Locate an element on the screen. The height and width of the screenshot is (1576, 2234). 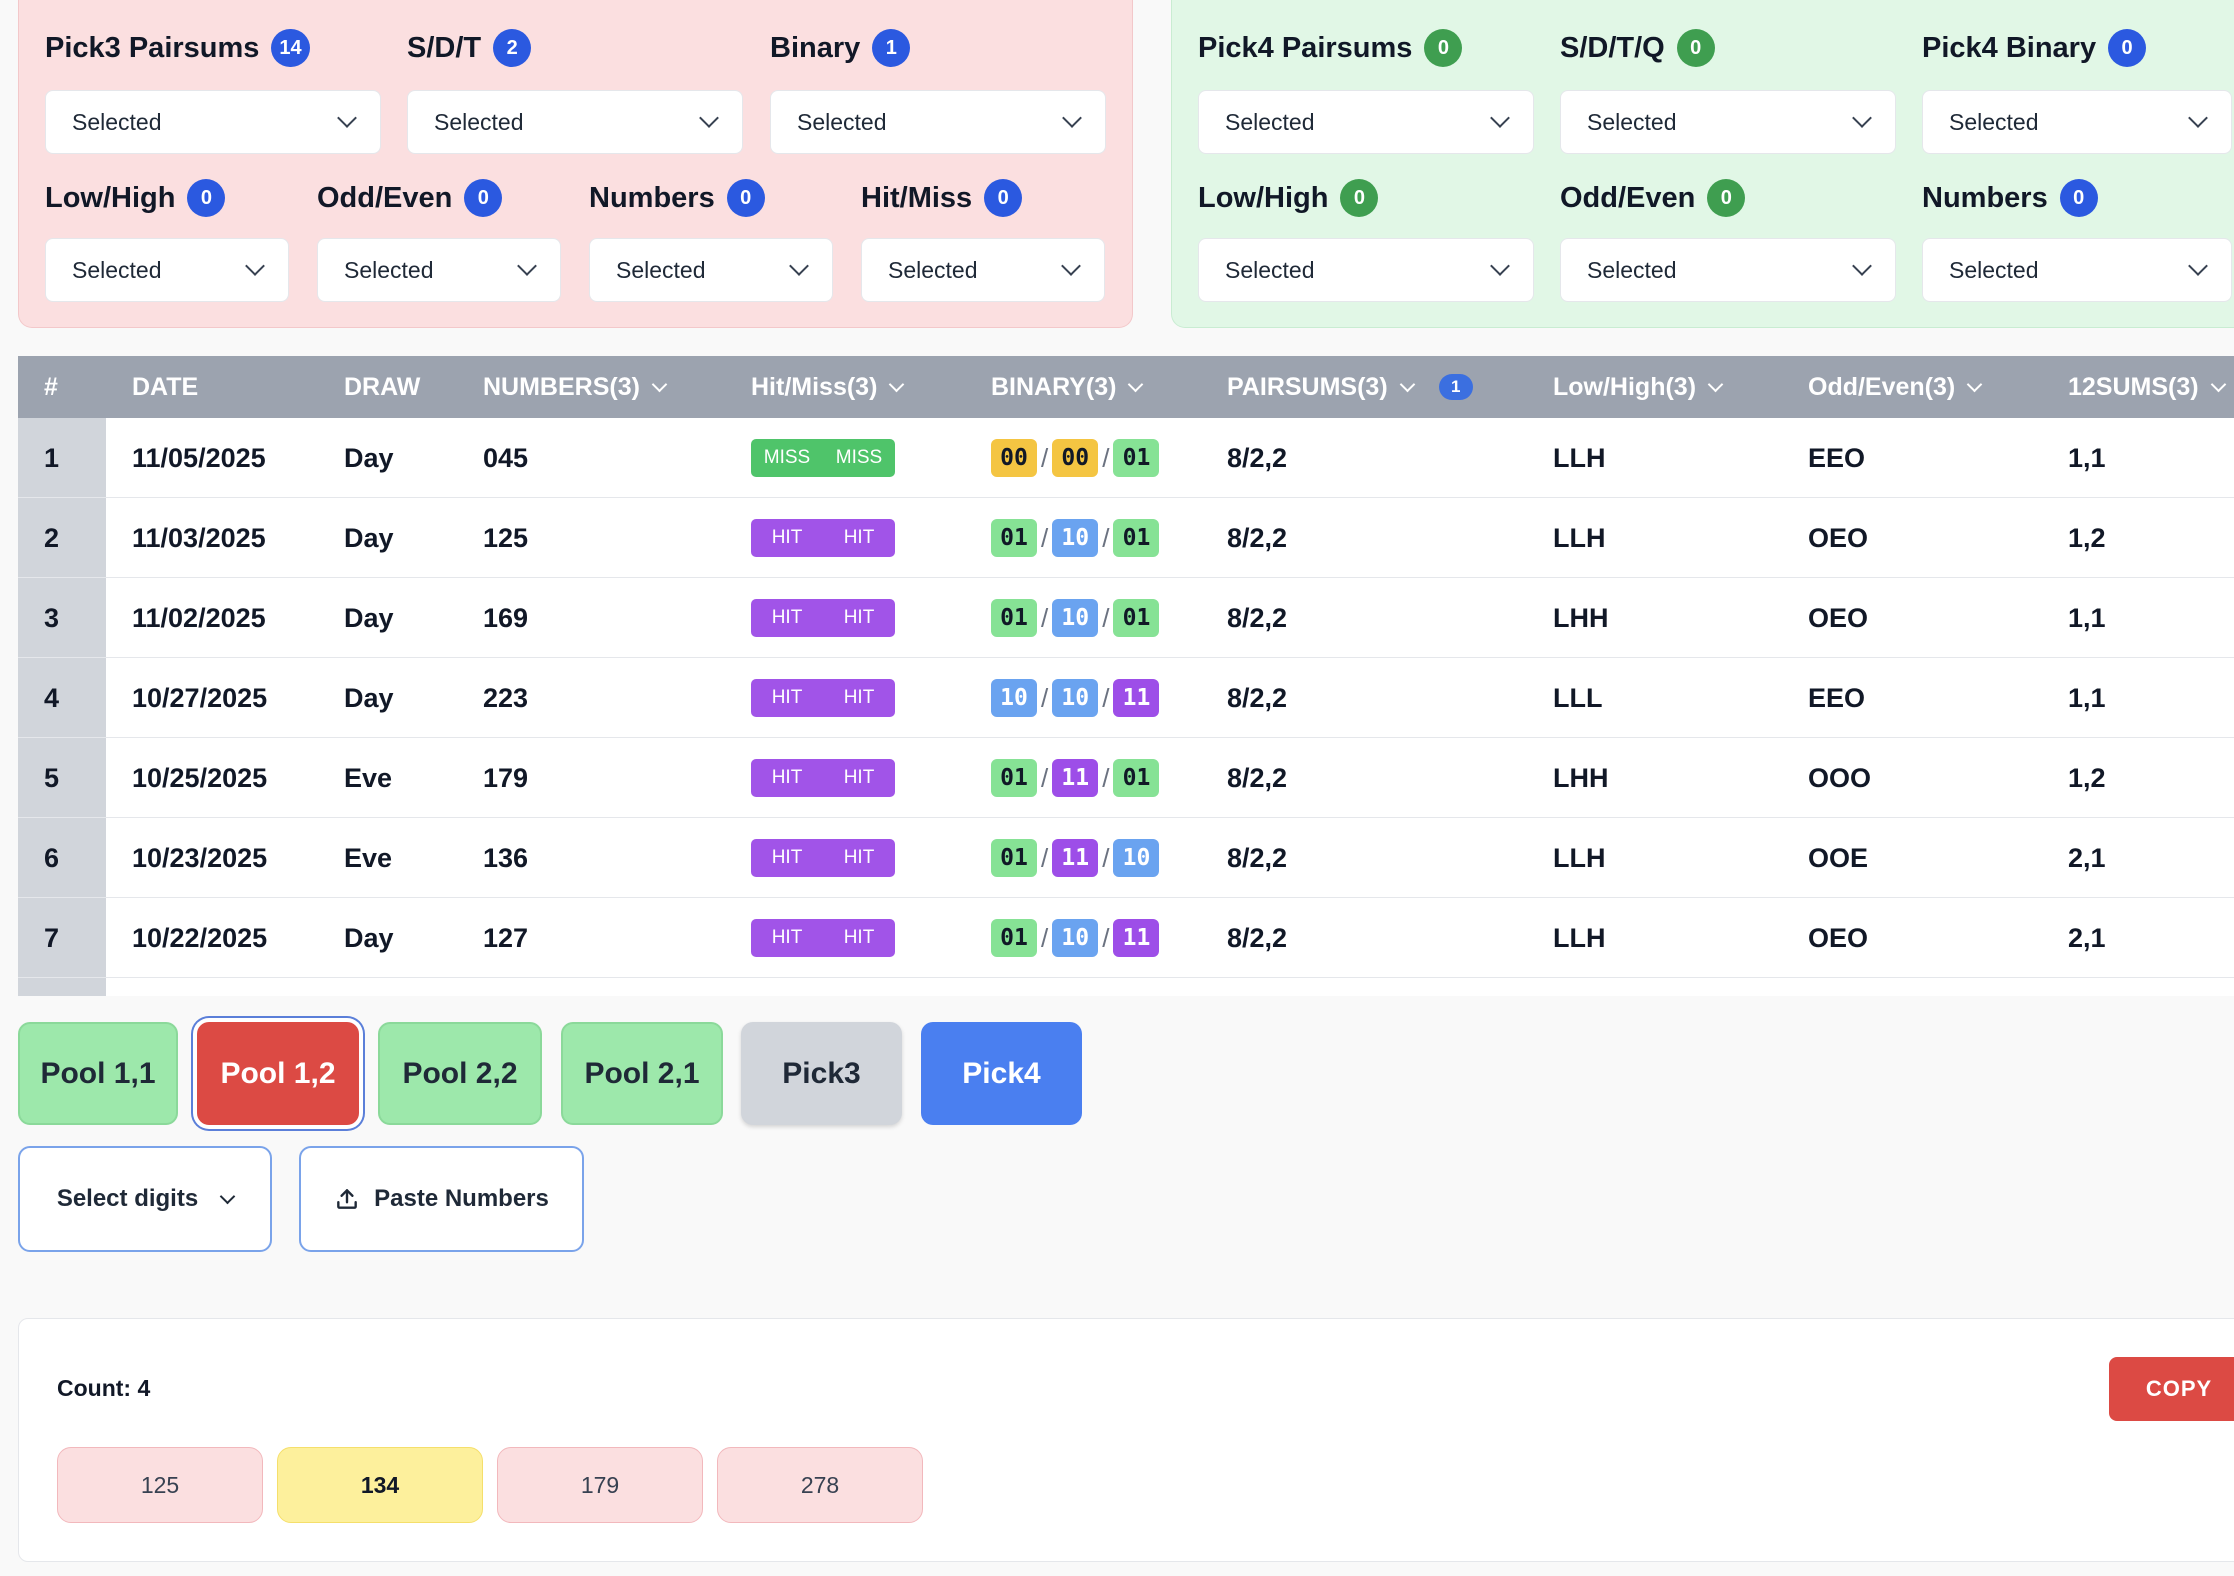
copy-button: COPY is located at coordinates (2171, 1389).